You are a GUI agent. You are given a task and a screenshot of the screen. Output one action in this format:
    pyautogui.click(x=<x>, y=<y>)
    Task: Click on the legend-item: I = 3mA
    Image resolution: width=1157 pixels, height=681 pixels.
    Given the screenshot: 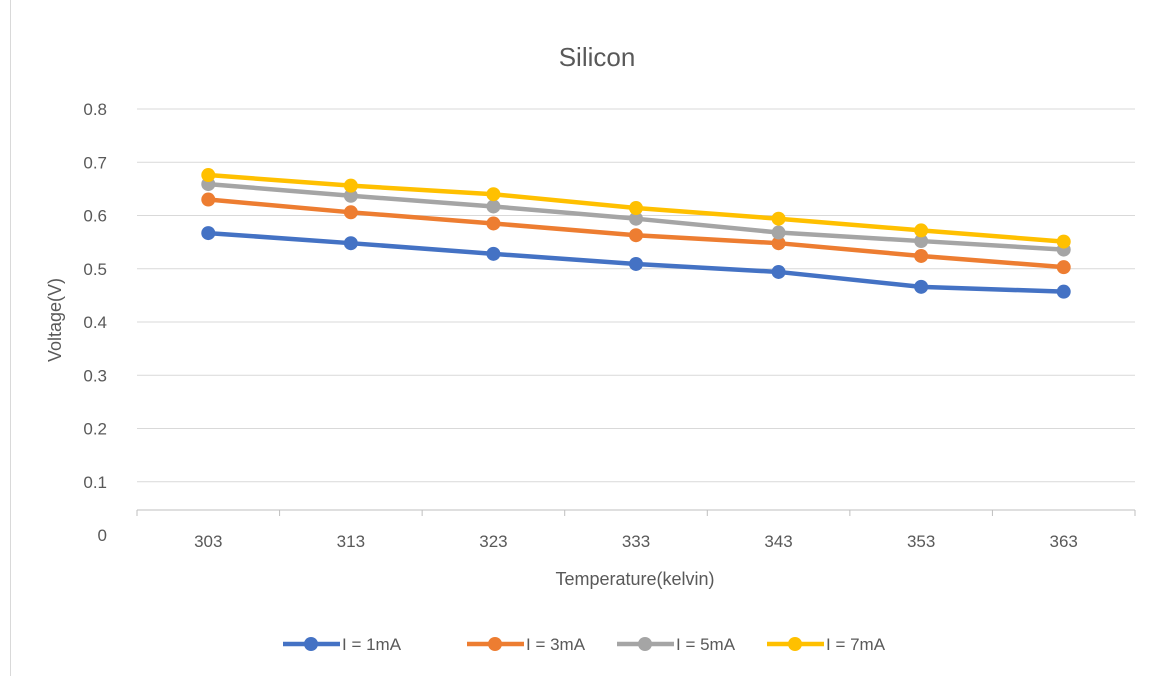 What is the action you would take?
    pyautogui.click(x=526, y=644)
    